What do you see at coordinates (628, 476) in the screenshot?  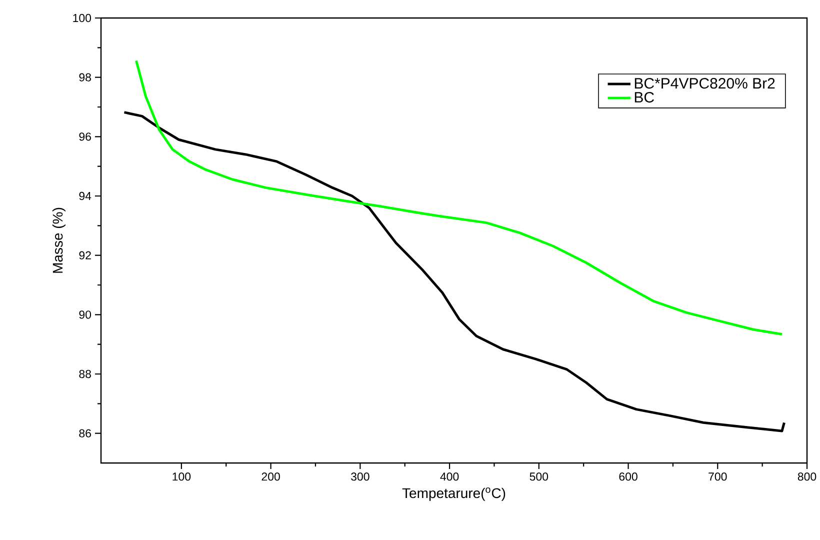 I see `x-tick-label: 600` at bounding box center [628, 476].